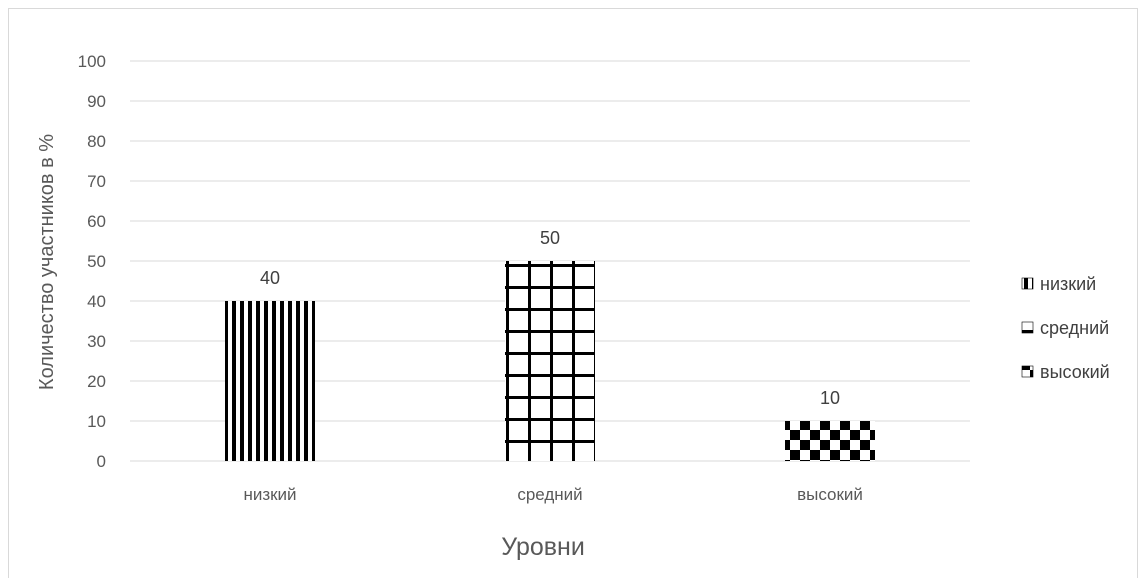  I want to click on y-tick-labels: 0 10 20 30 40 50 60 70 80 90 100, so click(92, 261).